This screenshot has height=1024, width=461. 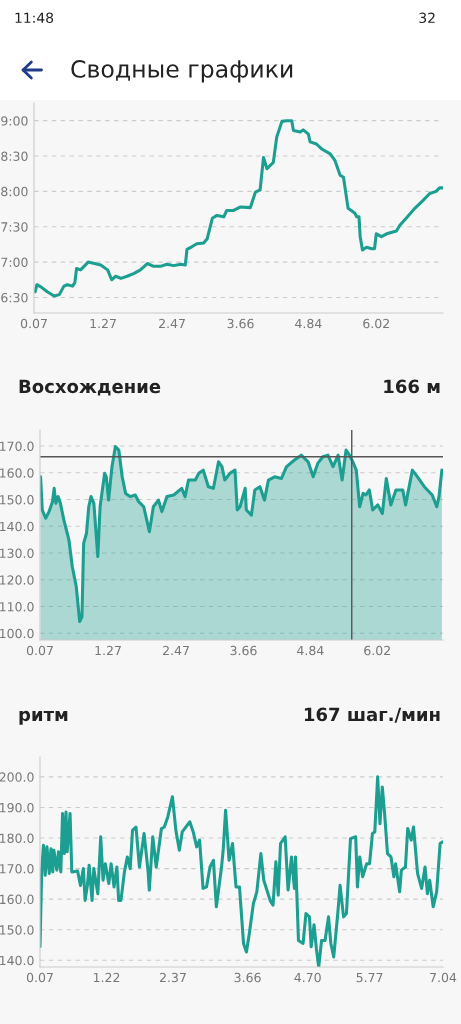 What do you see at coordinates (14, 191) in the screenshot?
I see `y-tick-label: 8:00` at bounding box center [14, 191].